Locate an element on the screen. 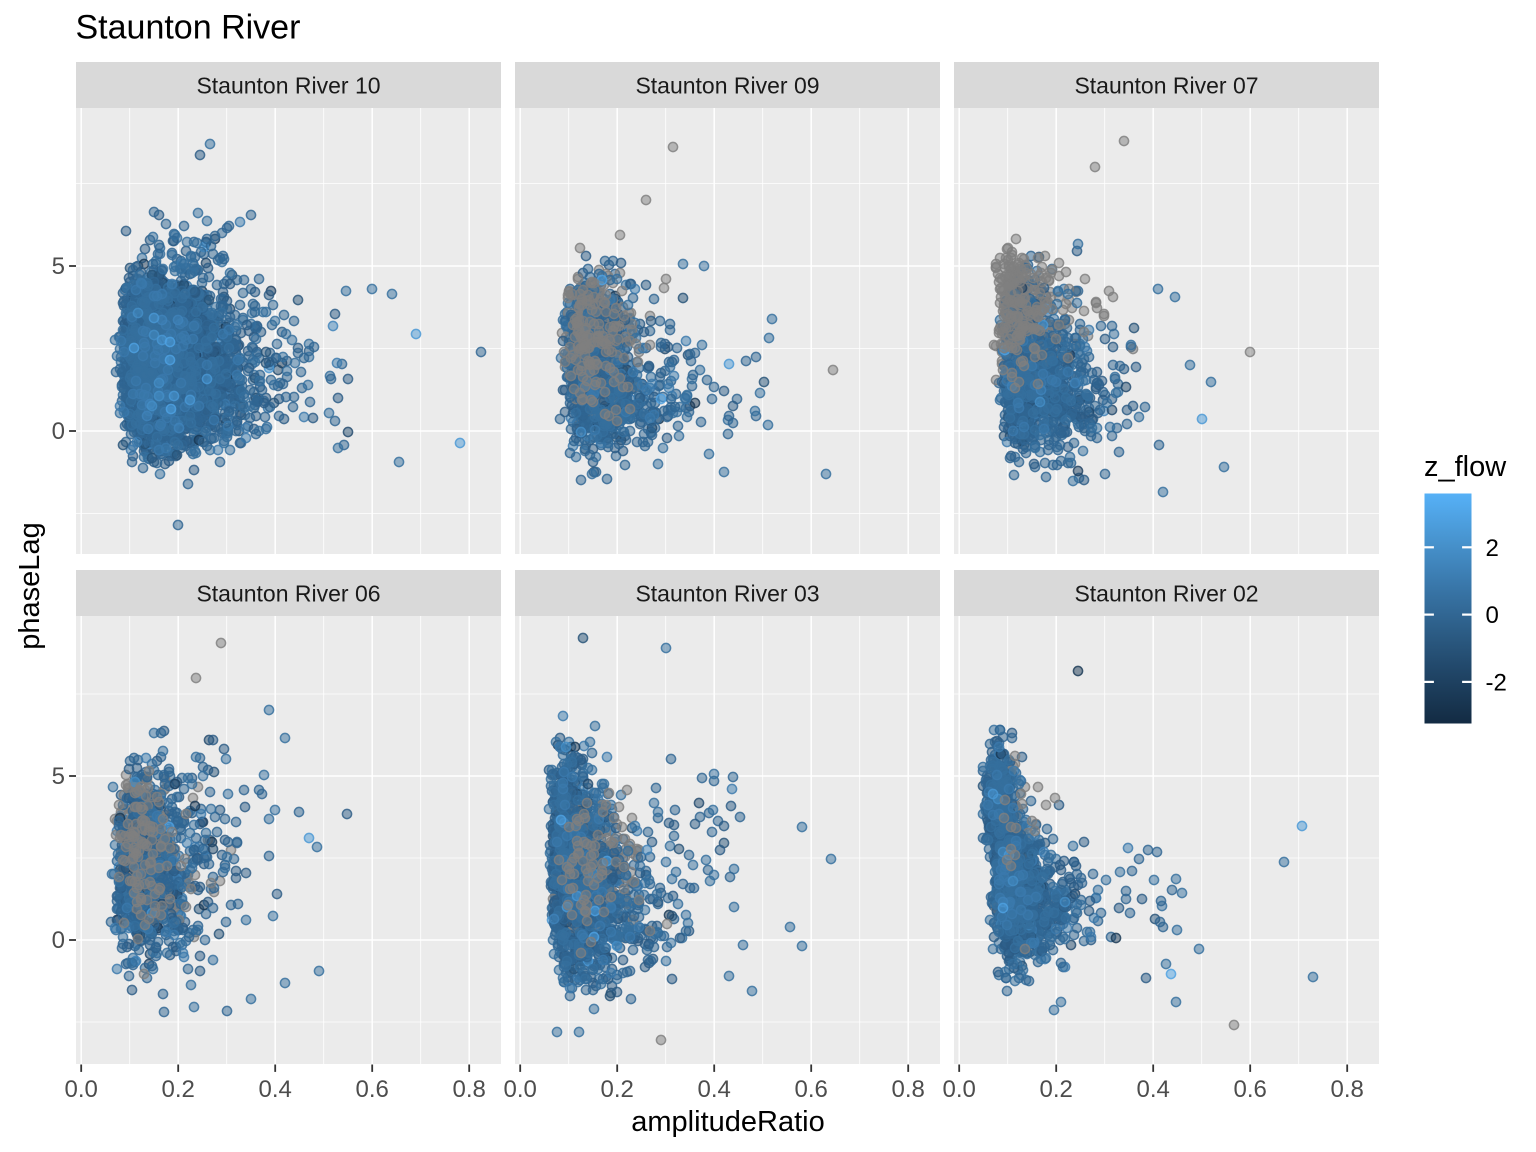 This screenshot has height=1152, width=1536. svg-text: Staunton River is located at coordinates (188, 28).